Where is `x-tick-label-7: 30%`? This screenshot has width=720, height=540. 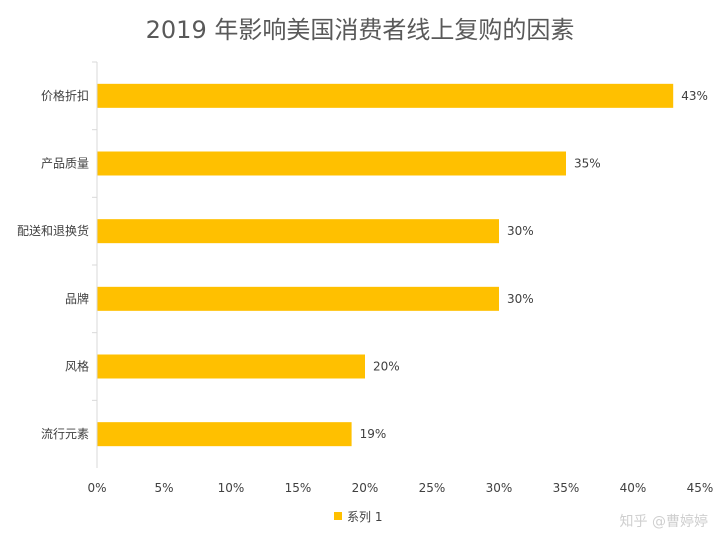
x-tick-label-7: 30% is located at coordinates (499, 488).